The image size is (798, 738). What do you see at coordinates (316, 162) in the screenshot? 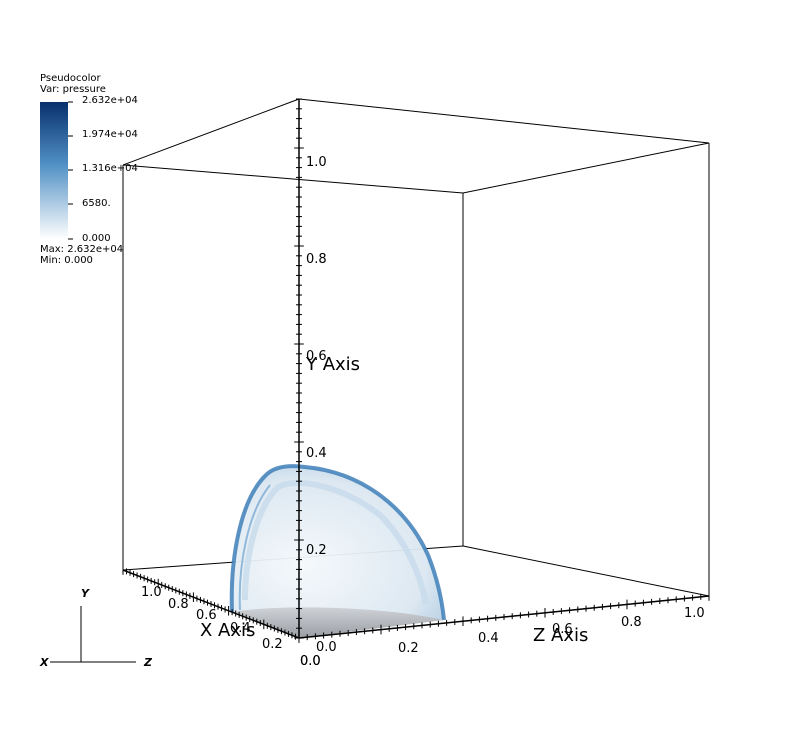
I see `y-tick-label: 1.0` at bounding box center [316, 162].